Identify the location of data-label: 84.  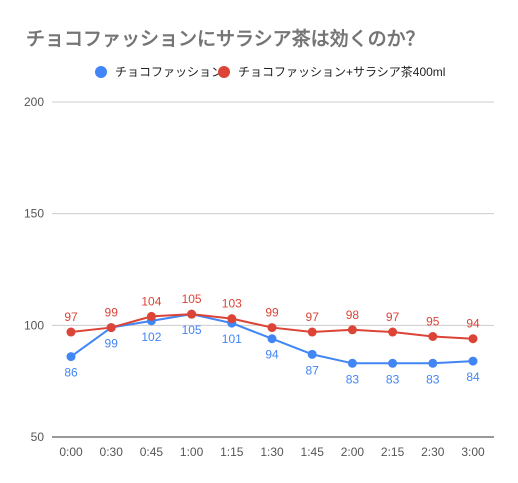
(473, 377).